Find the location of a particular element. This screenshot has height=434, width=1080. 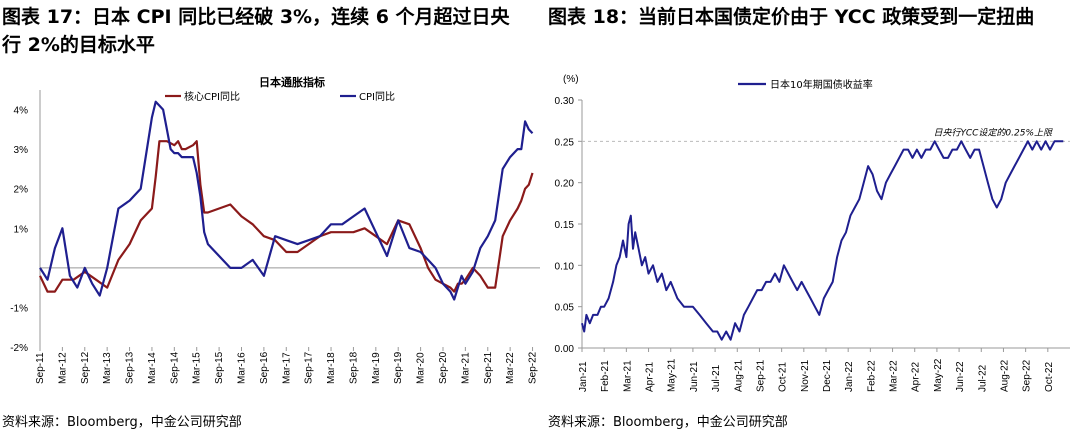

x-tick-label: Sep-16 is located at coordinates (264, 367).